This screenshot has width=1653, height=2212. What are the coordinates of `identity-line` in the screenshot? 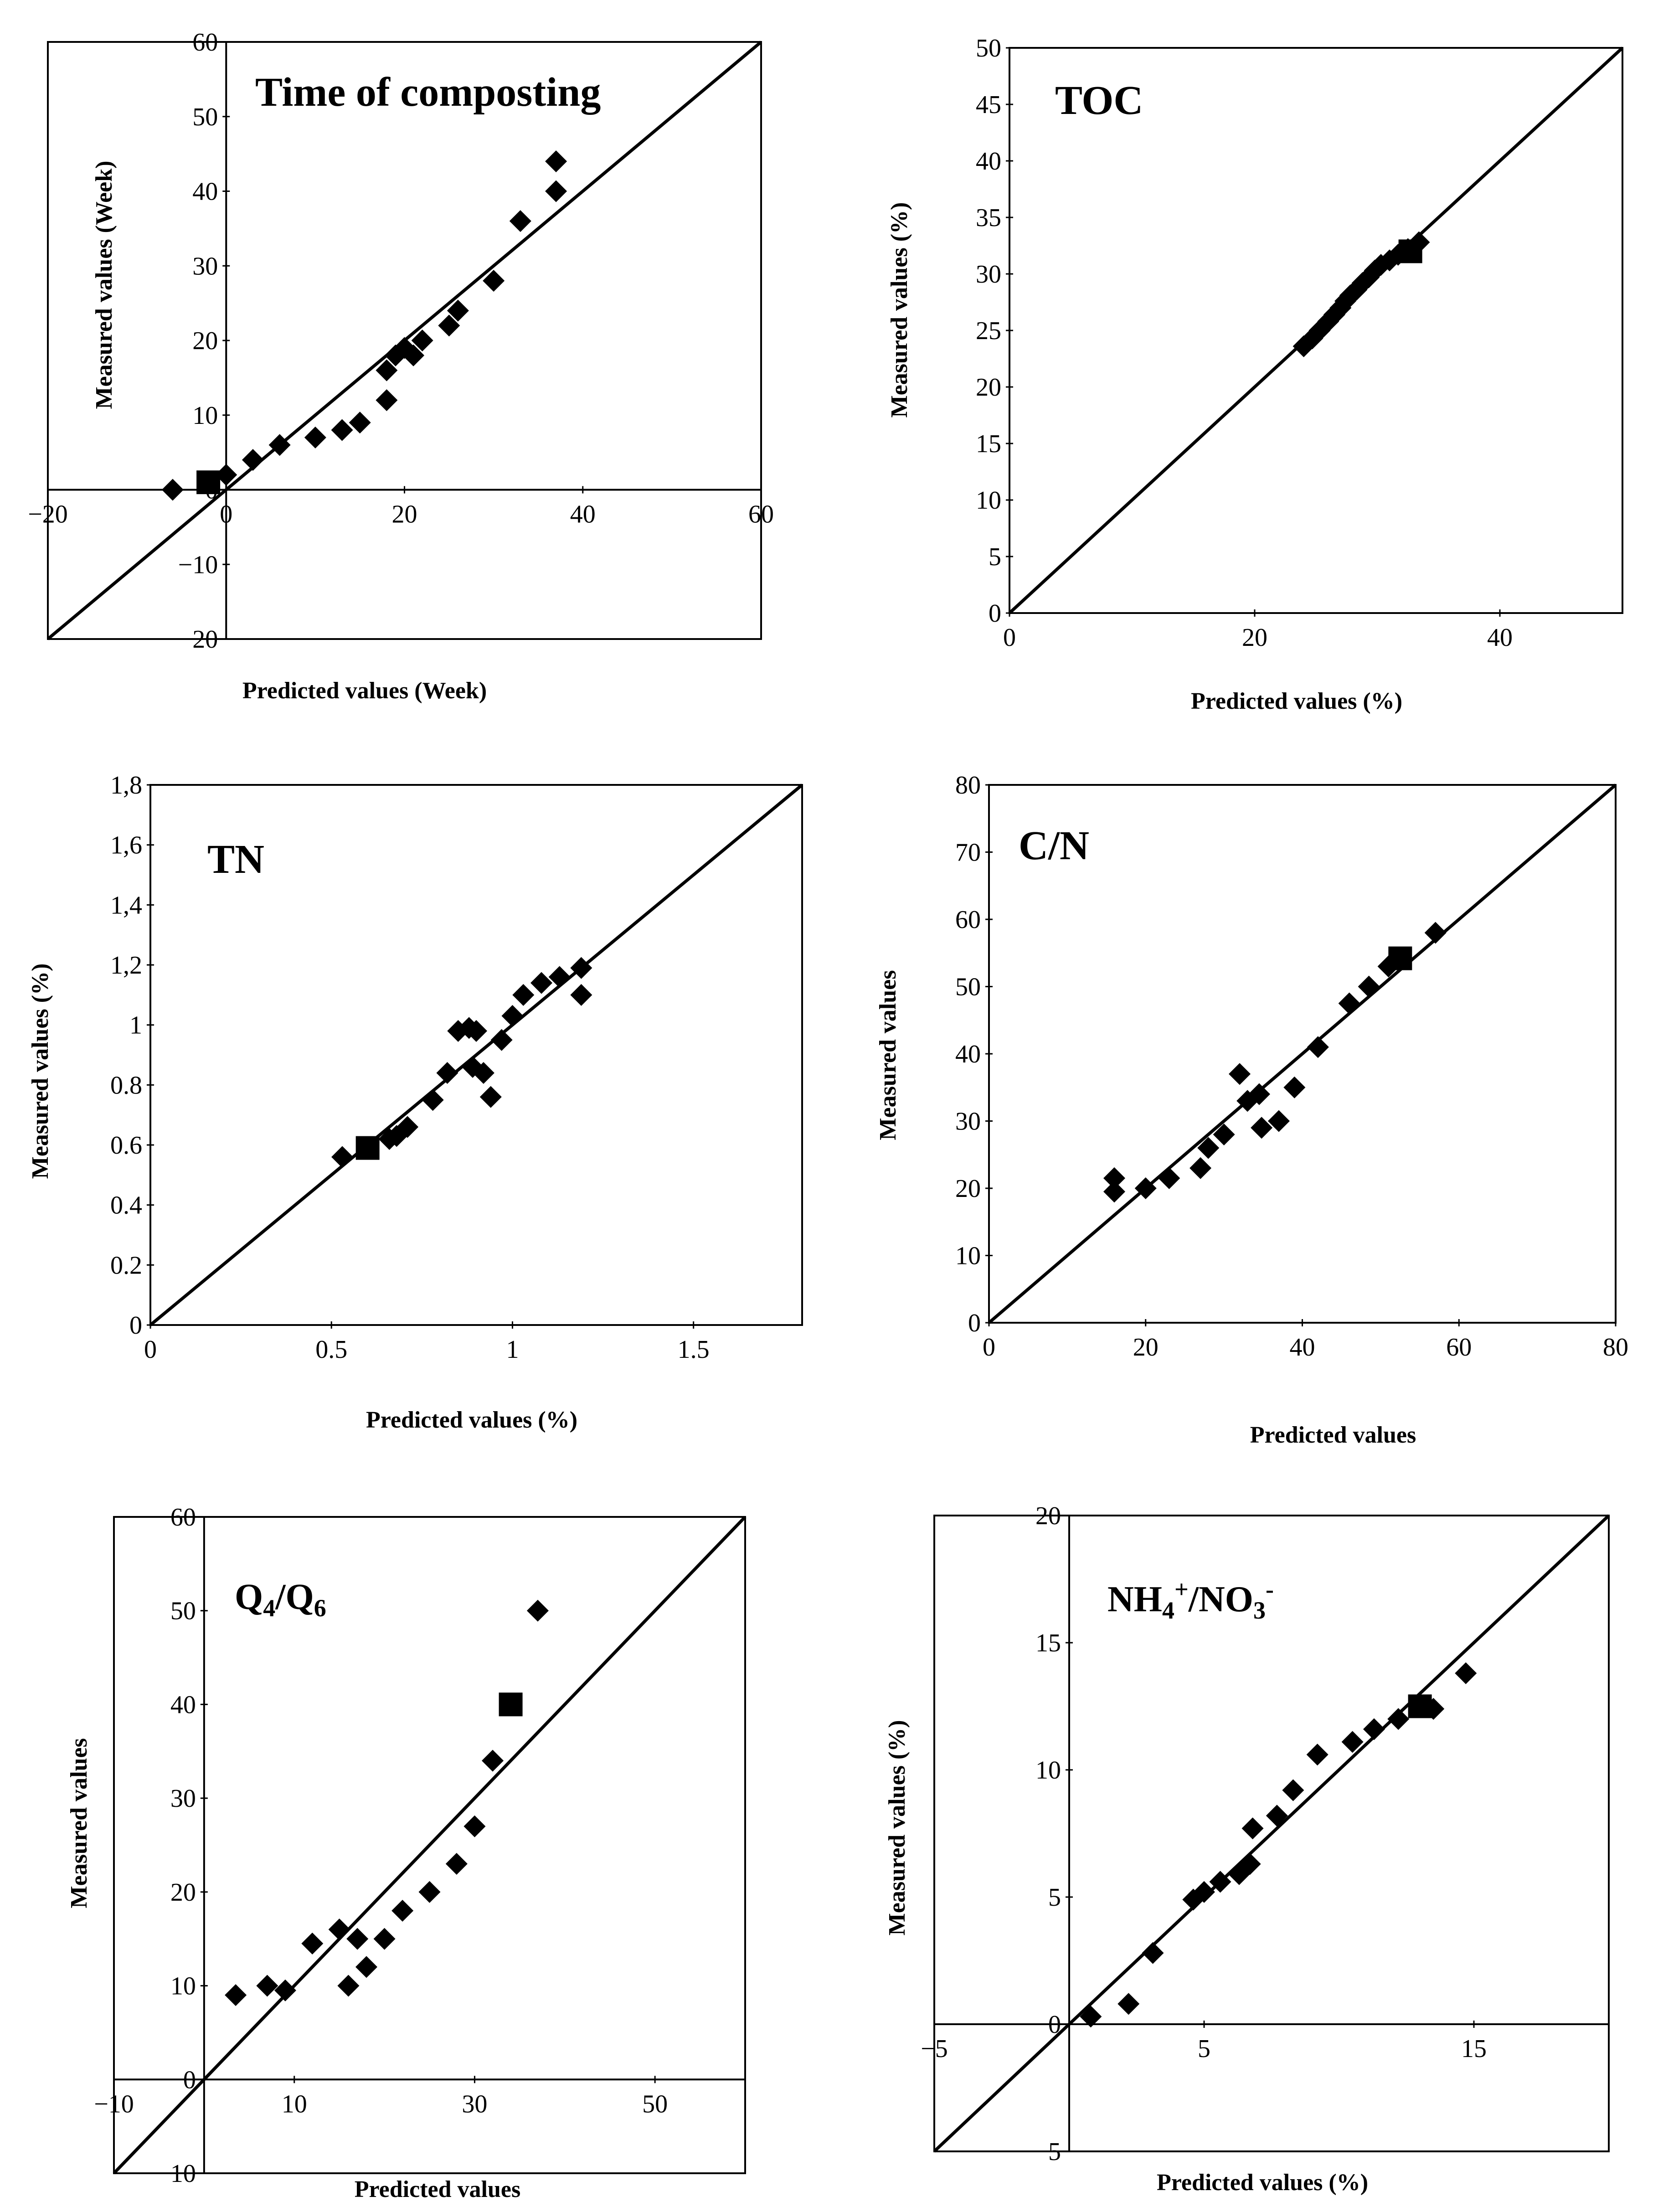 It's located at (476, 1055).